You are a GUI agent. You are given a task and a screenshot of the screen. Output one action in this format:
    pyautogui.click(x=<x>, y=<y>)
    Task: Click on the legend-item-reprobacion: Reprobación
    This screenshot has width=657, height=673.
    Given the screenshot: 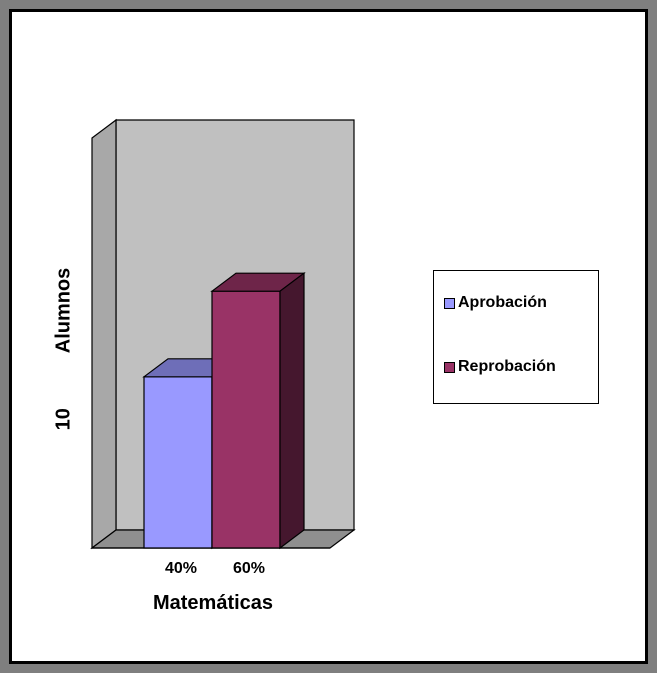 What is the action you would take?
    pyautogui.click(x=500, y=367)
    